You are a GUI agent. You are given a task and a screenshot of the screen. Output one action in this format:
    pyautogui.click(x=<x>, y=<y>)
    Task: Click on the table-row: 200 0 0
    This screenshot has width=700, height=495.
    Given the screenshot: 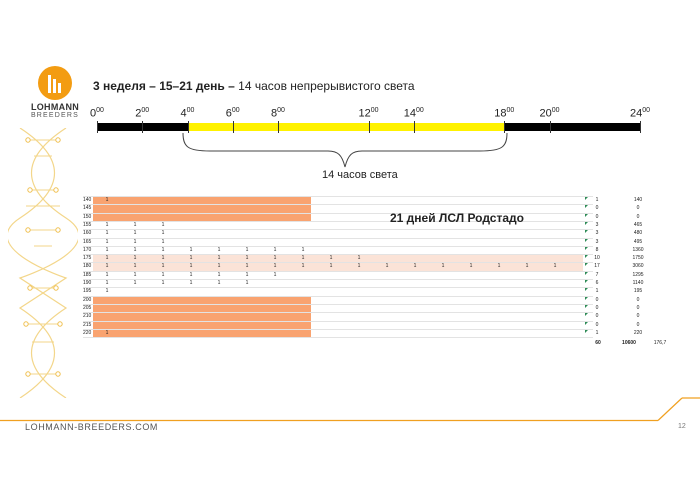 What is the action you would take?
    pyautogui.click(x=383, y=300)
    